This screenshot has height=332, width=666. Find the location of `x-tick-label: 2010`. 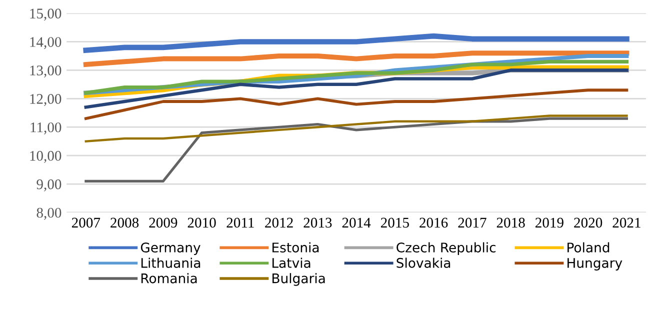

x-tick-label: 2010 is located at coordinates (202, 223).